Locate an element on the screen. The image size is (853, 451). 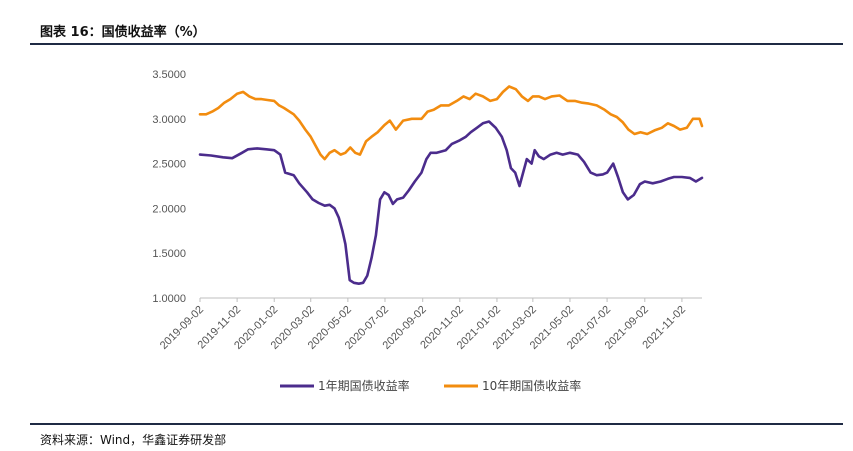
ten-year-yield-line is located at coordinates (451, 123).